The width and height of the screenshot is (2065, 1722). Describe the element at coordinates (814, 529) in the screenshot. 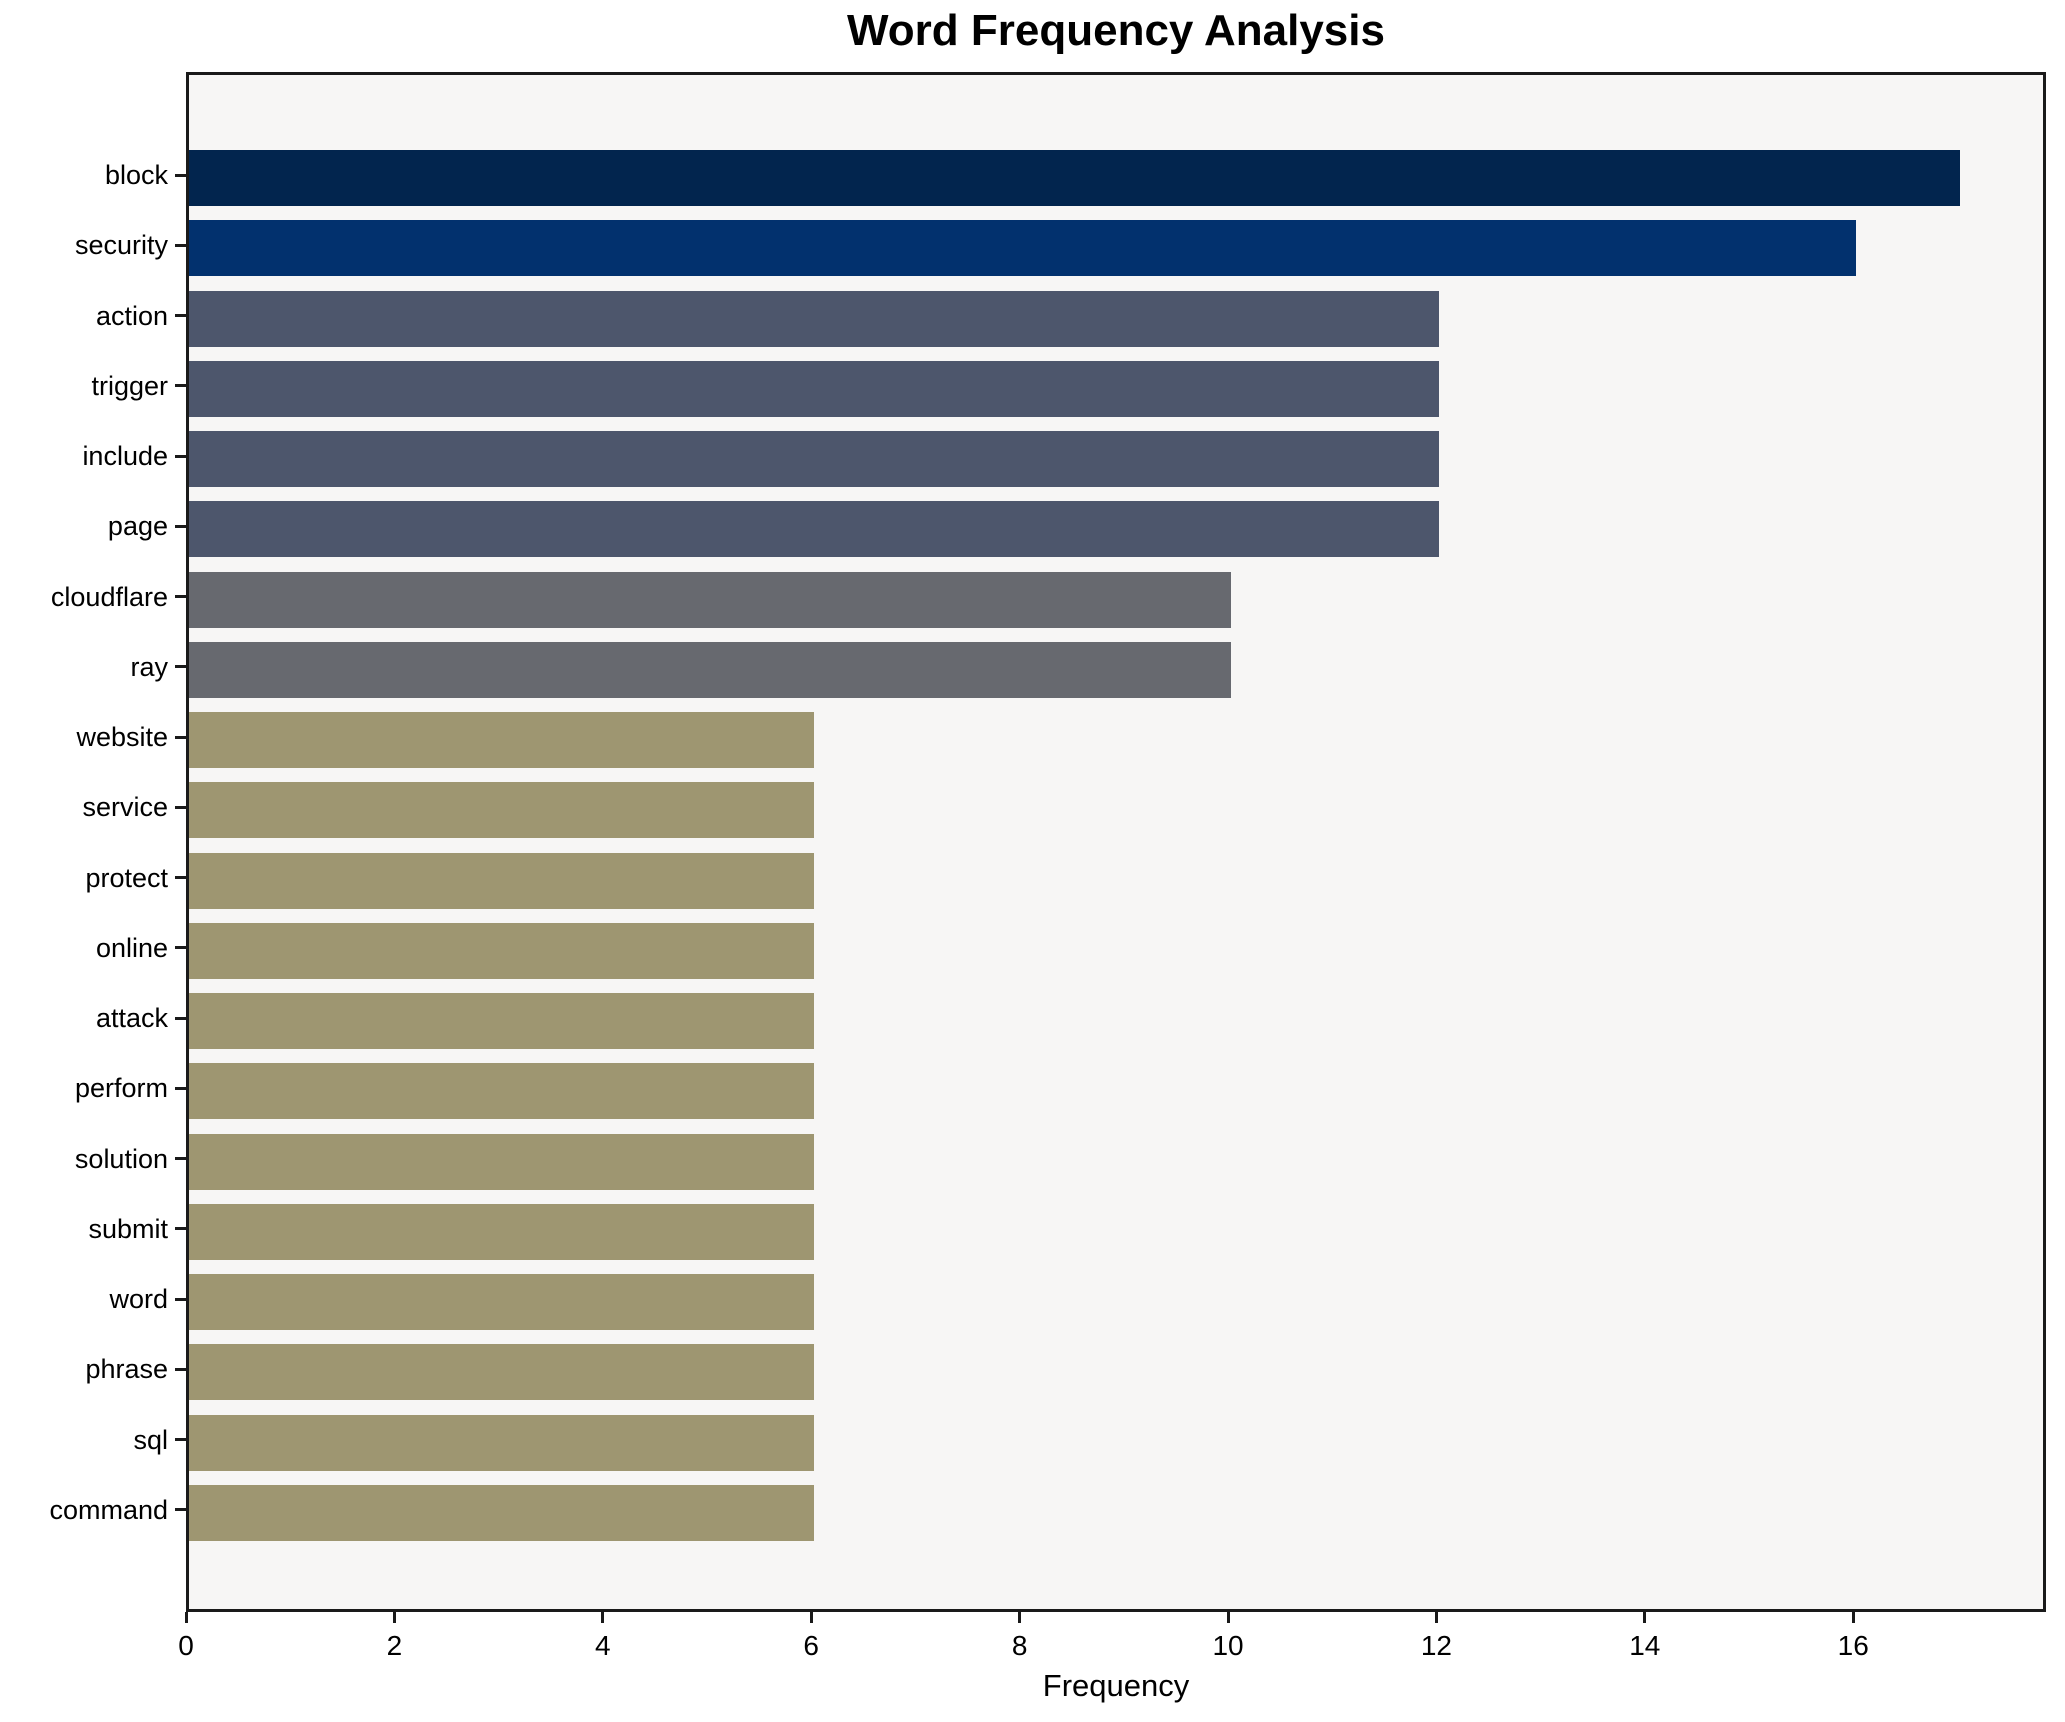

I see `bar-page` at that location.